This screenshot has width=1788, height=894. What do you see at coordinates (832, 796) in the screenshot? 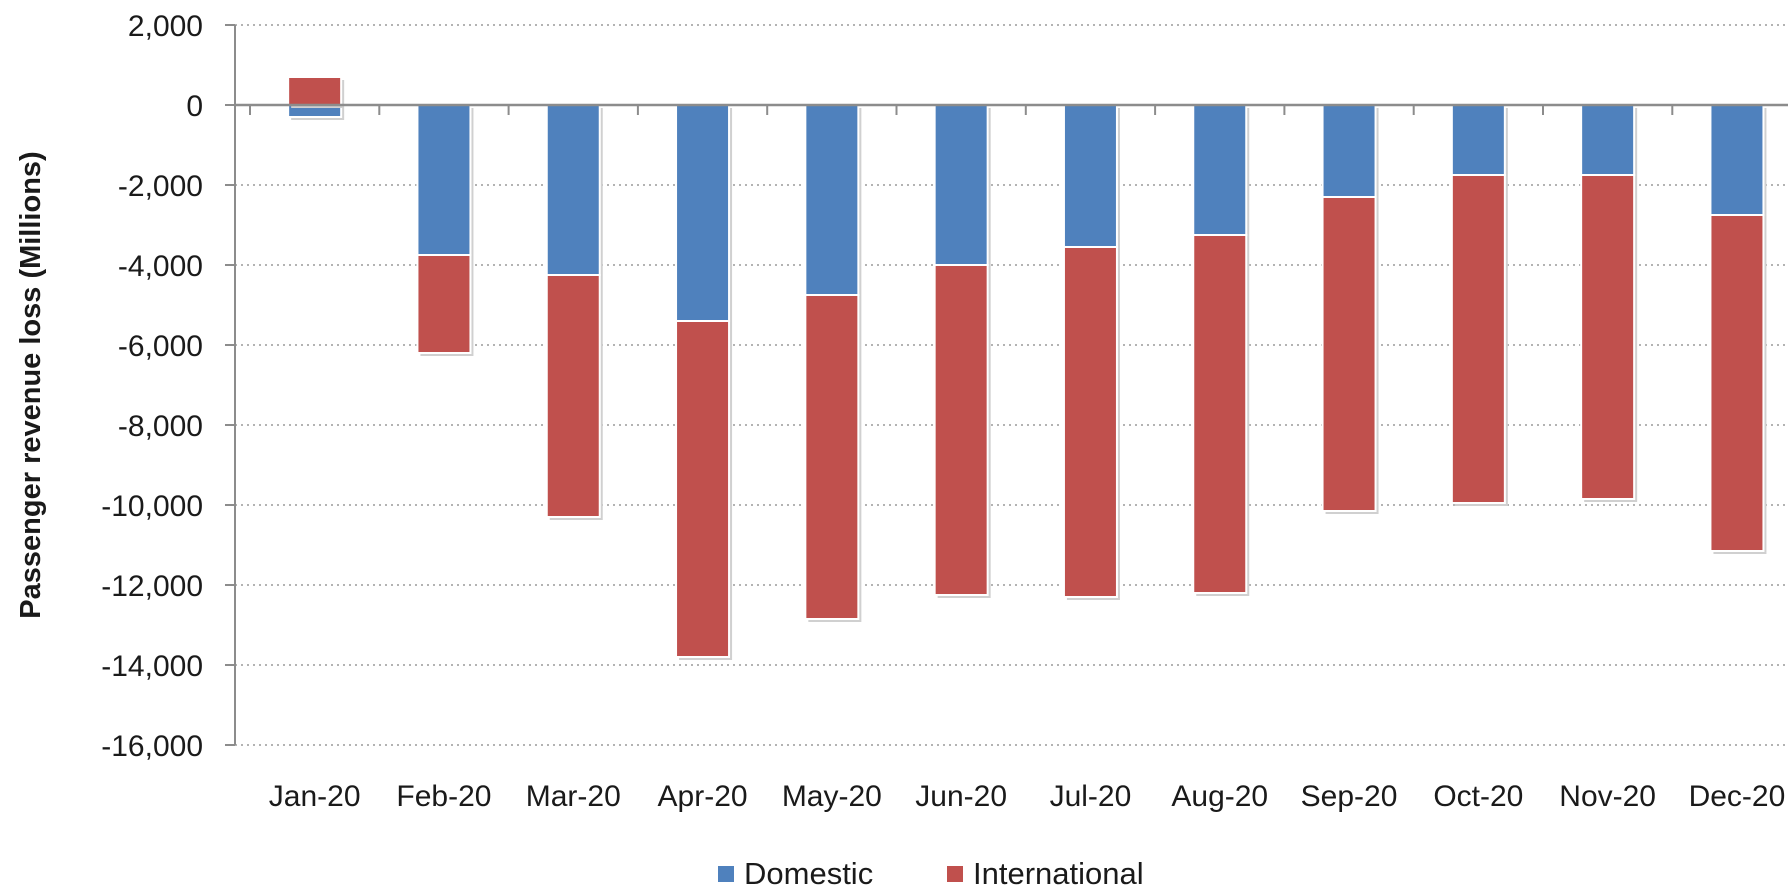
I see `x-tick-label: May-20` at bounding box center [832, 796].